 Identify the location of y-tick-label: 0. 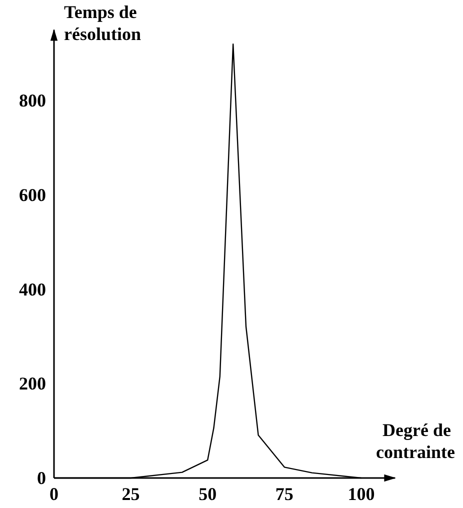
(41, 478).